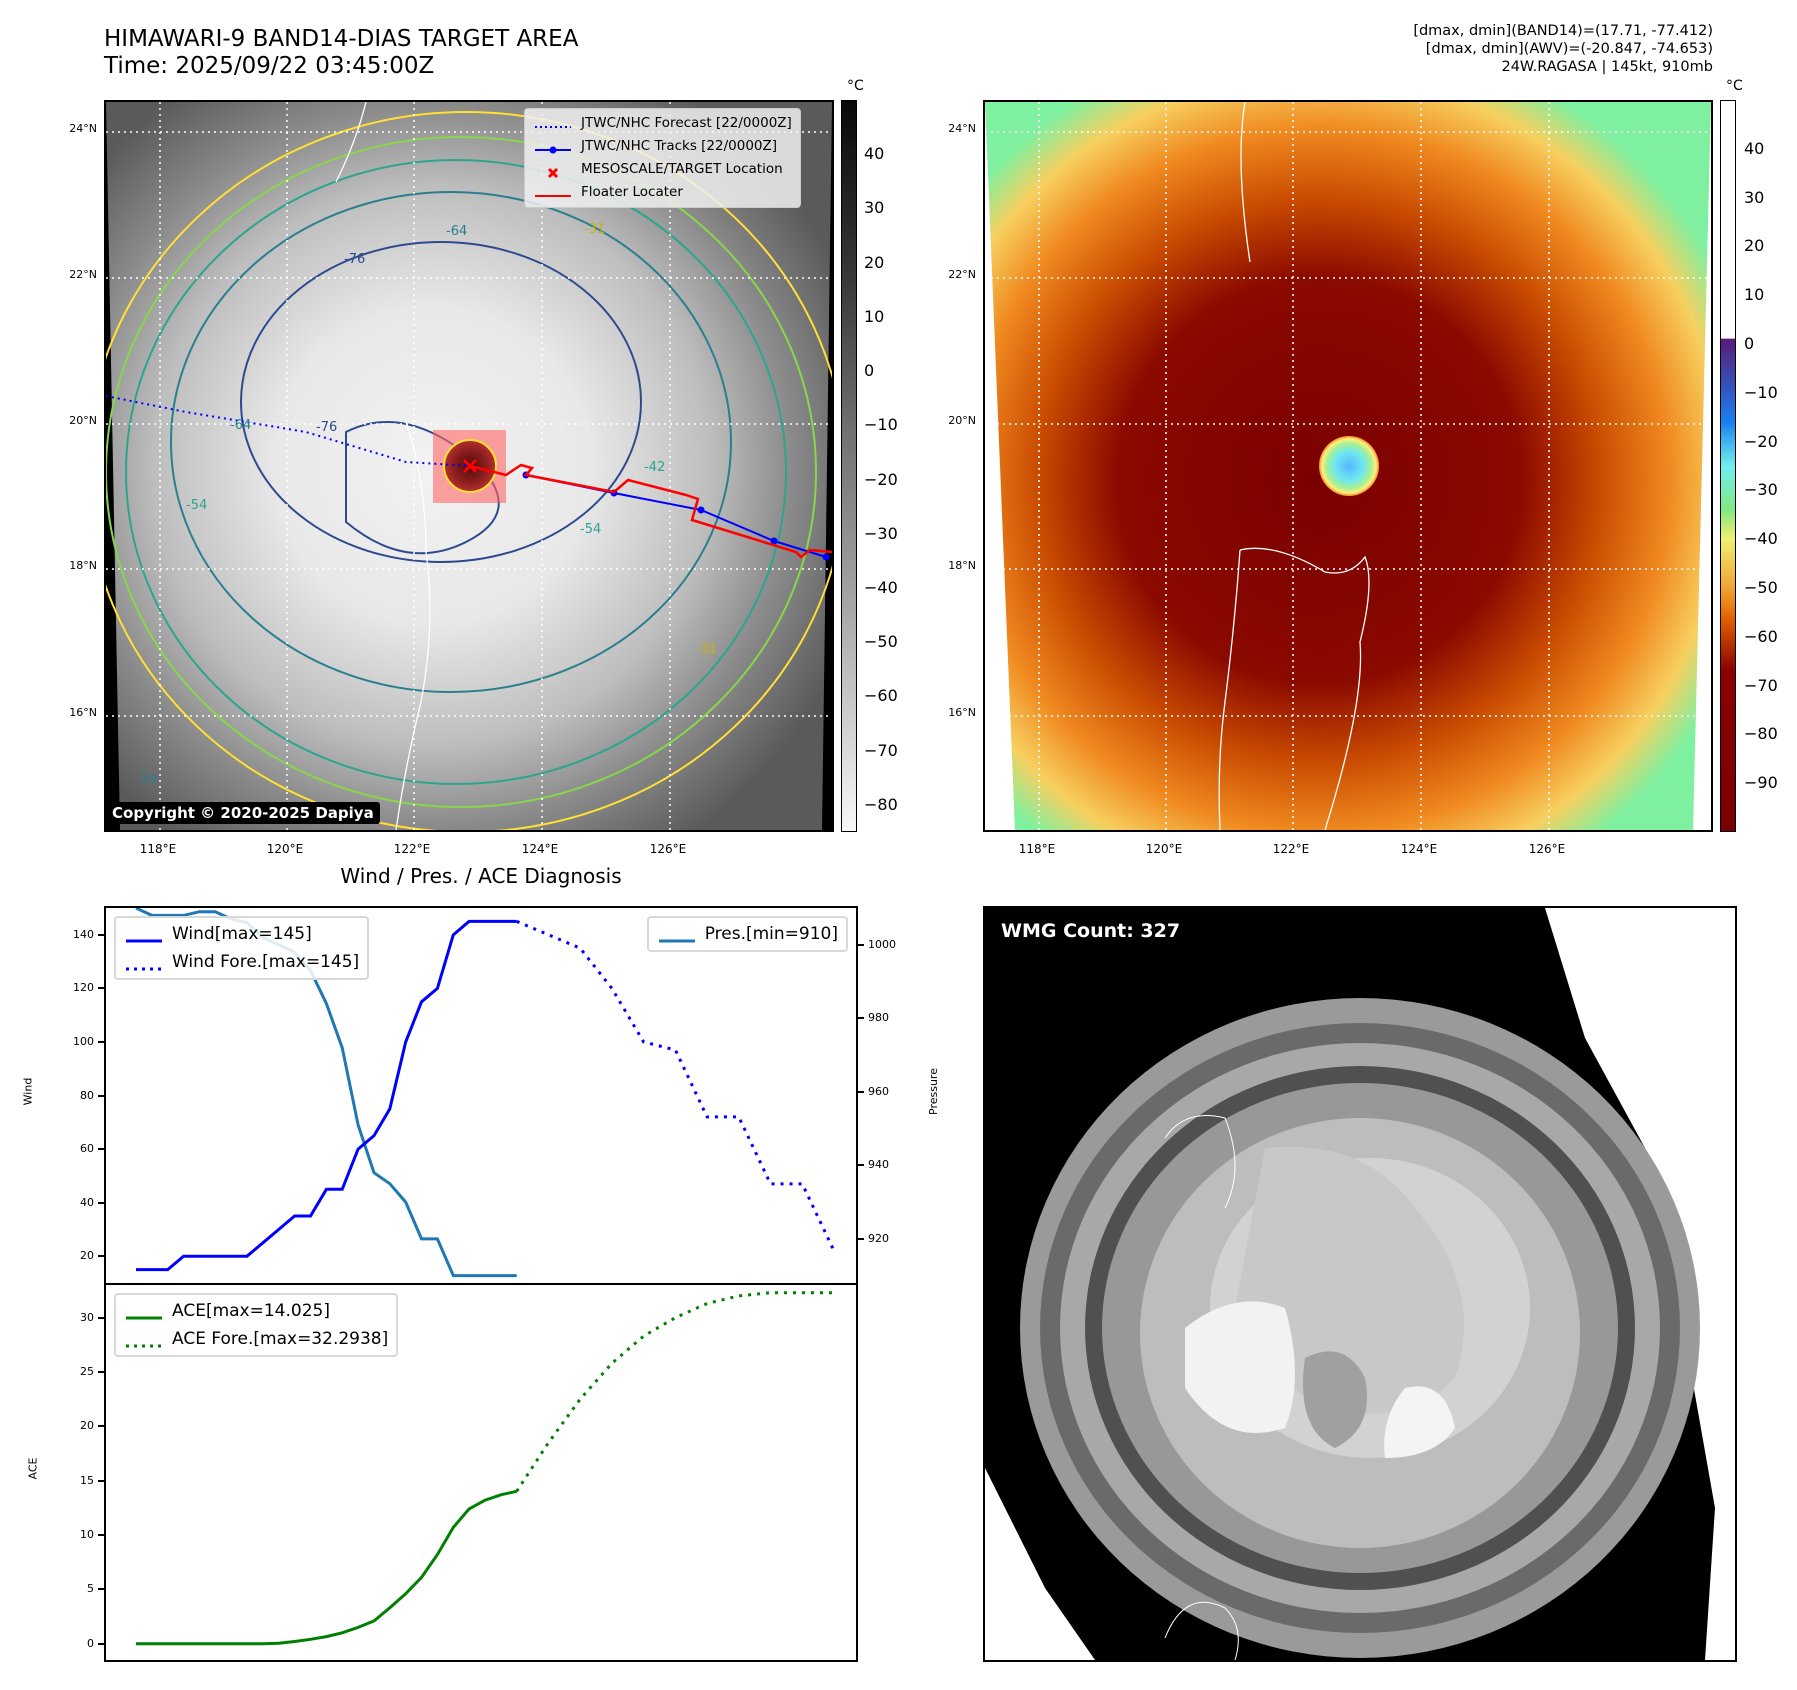 This screenshot has width=1797, height=1690. I want to click on tick-label: 15, so click(87, 1480).